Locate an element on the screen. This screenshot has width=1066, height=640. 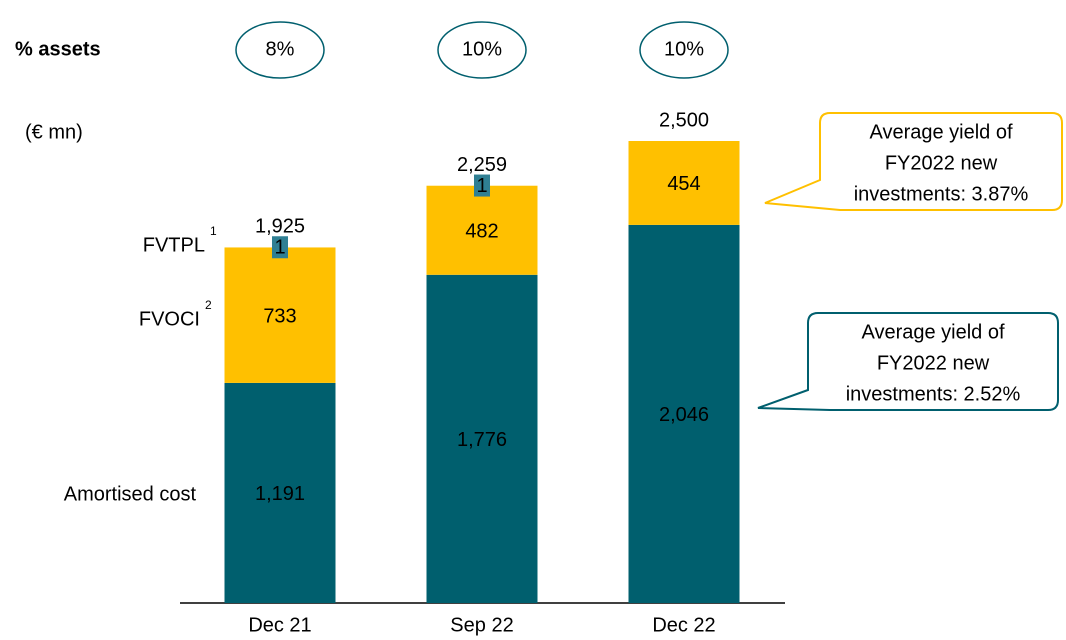
x-tick-label: Sep 22 is located at coordinates (481, 625).